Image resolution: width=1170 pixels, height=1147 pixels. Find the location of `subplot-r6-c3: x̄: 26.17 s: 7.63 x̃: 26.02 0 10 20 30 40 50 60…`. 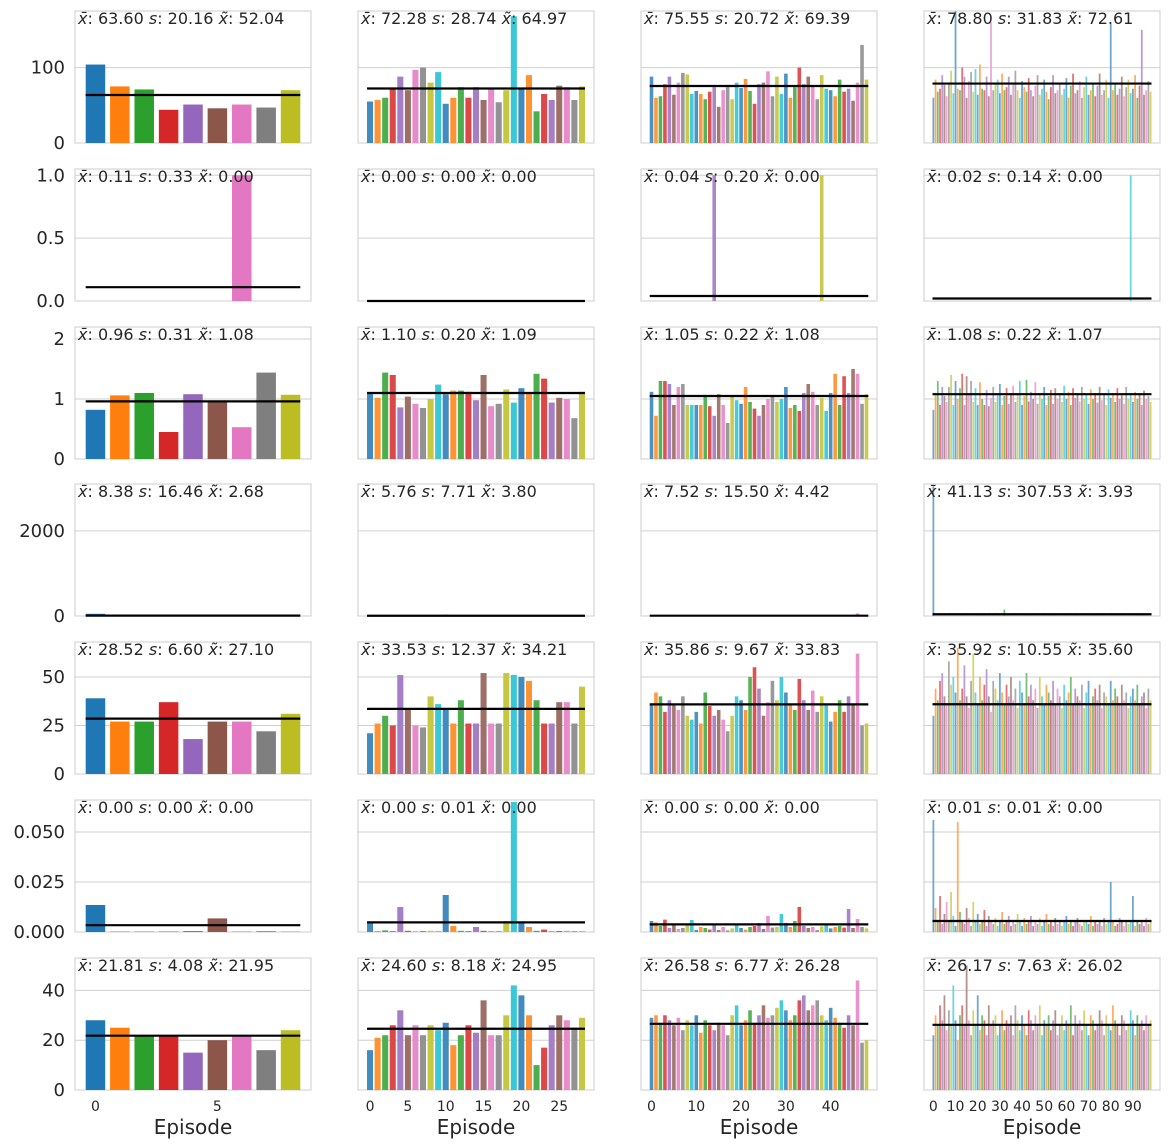

subplot-r6-c3: x̄: 26.17 s: 7.63 x̃: 26.02 0 10 20 30 40 50 60… is located at coordinates (1042, 1047).